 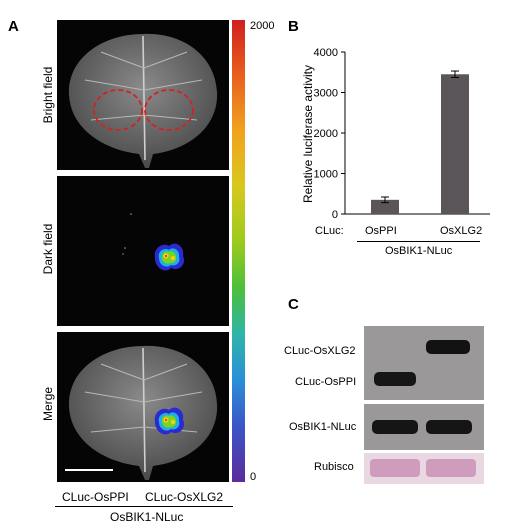 I want to click on panel-c-letter: C, so click(x=293, y=304).